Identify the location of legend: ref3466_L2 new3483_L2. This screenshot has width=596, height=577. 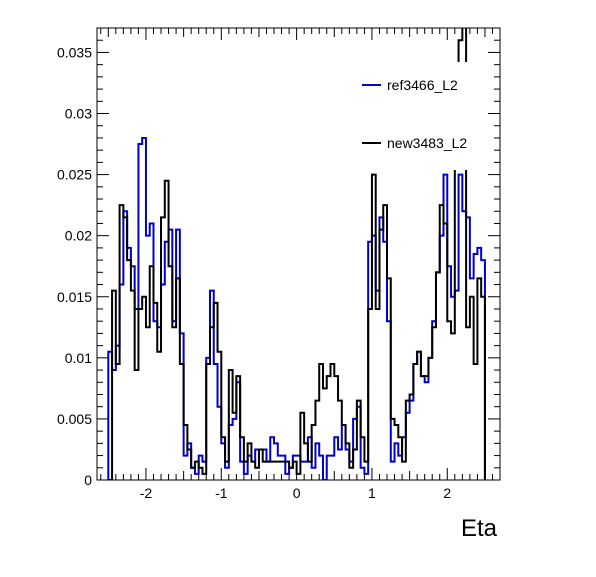
(421, 116).